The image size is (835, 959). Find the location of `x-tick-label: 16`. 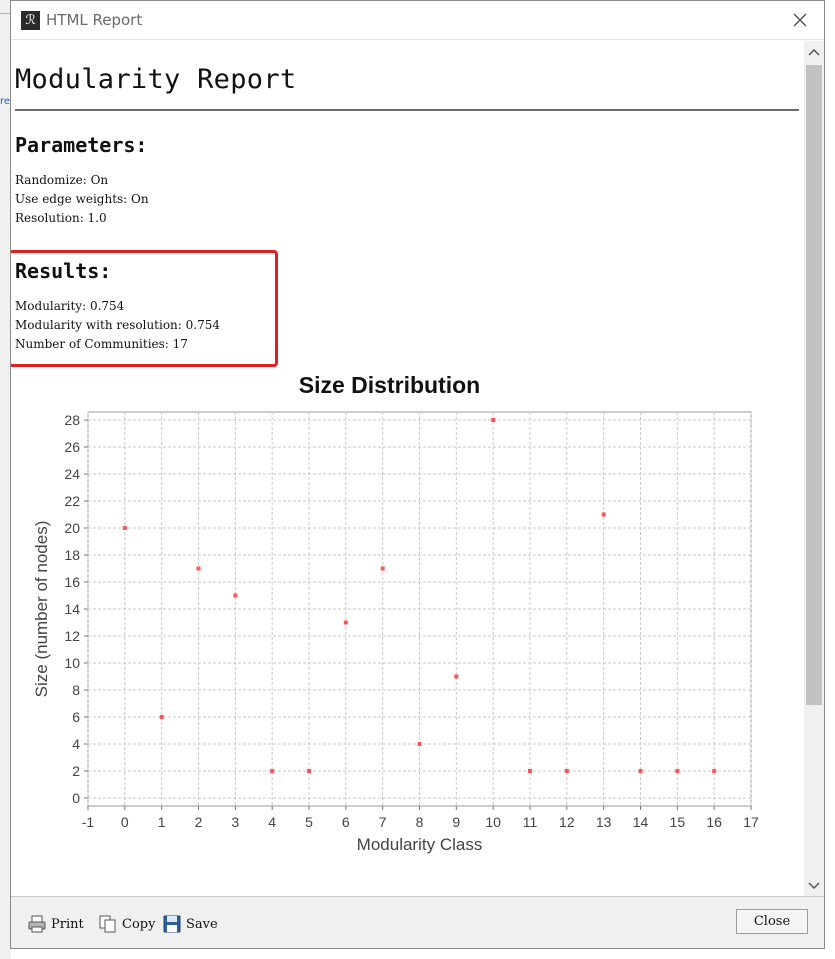

x-tick-label: 16 is located at coordinates (714, 822).